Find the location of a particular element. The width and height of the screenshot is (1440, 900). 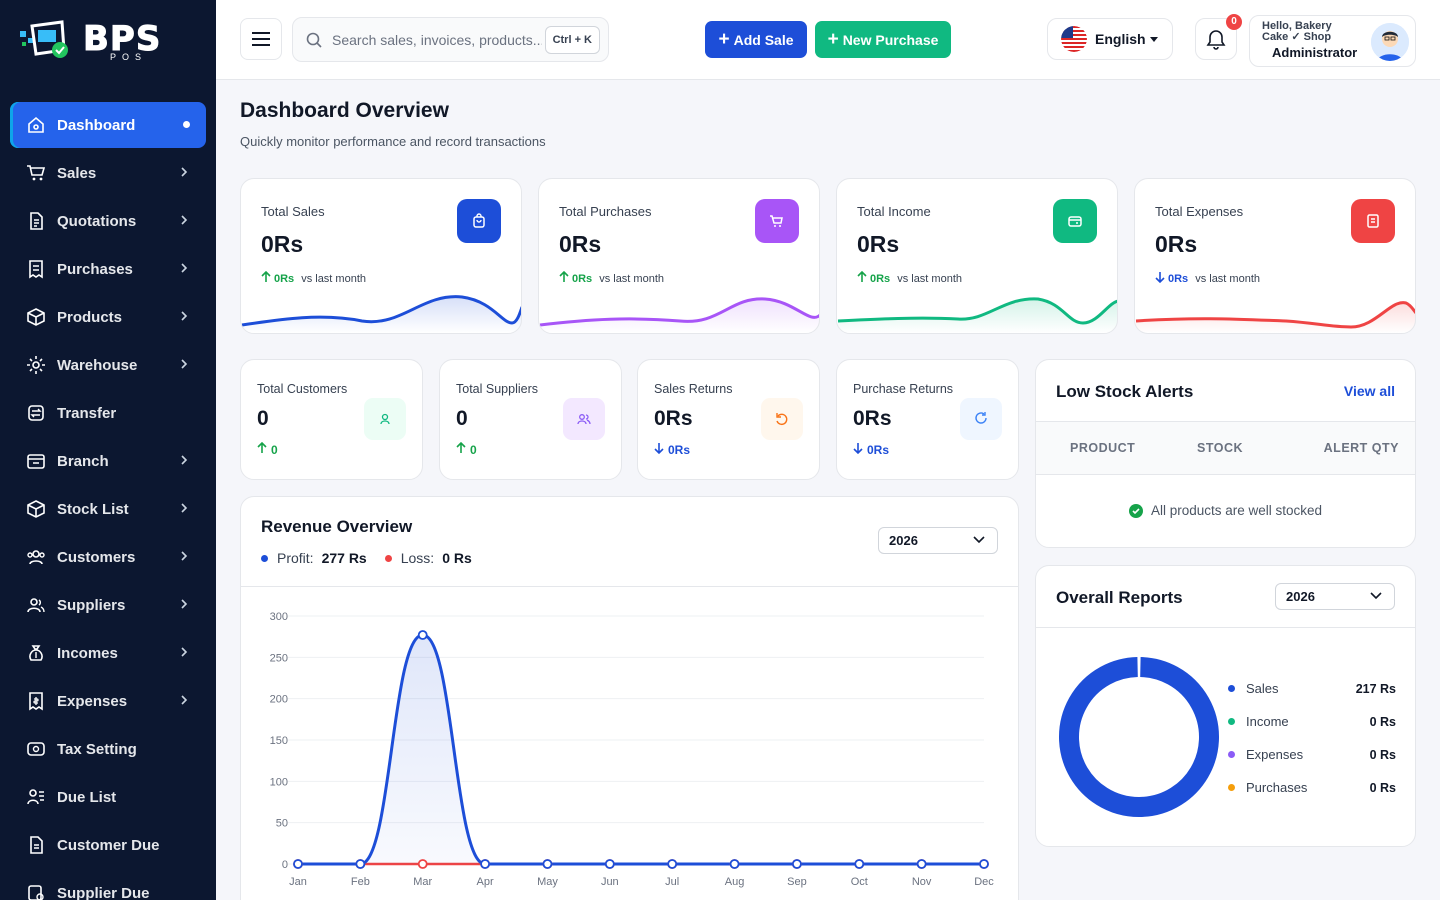

x-tick-label: Apr is located at coordinates (485, 882).